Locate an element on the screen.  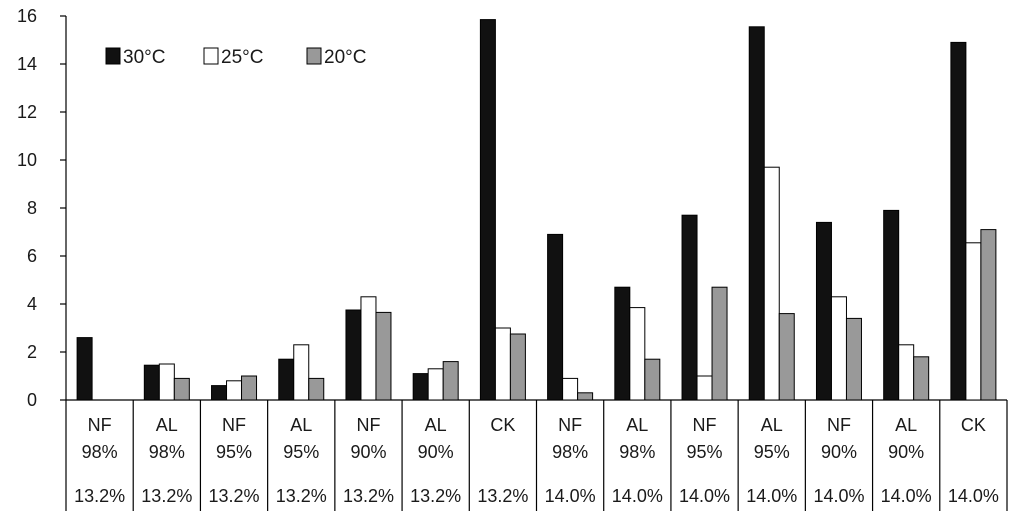
y-tick-label: 6 is located at coordinates (32, 256).